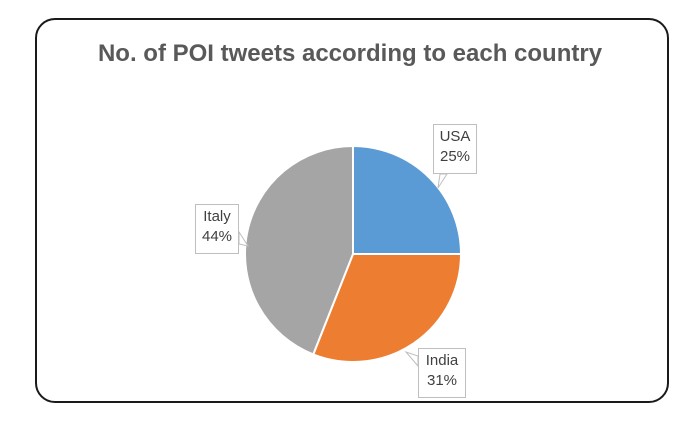 This screenshot has height=432, width=700. What do you see at coordinates (442, 360) in the screenshot?
I see `label-india-category: India` at bounding box center [442, 360].